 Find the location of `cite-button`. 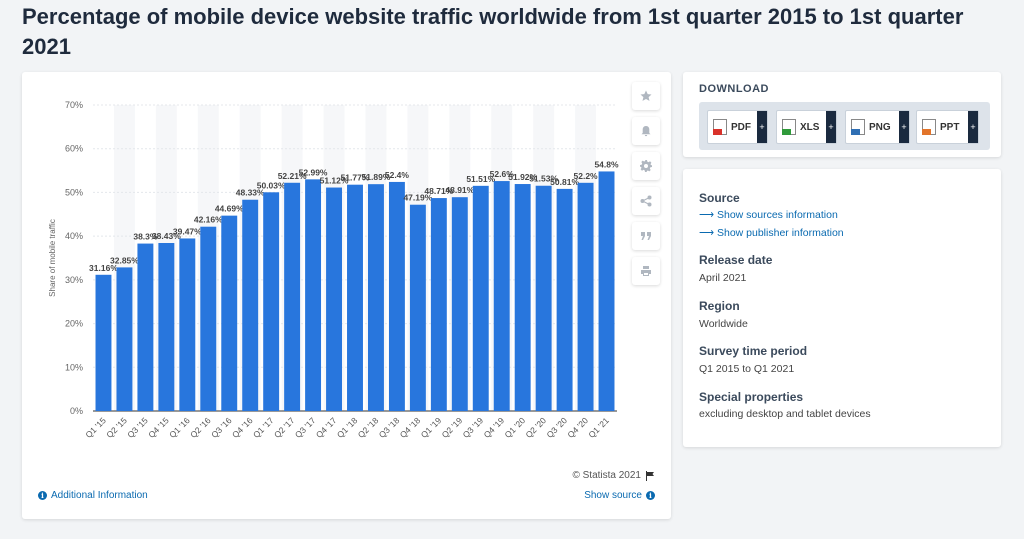

cite-button is located at coordinates (646, 236).